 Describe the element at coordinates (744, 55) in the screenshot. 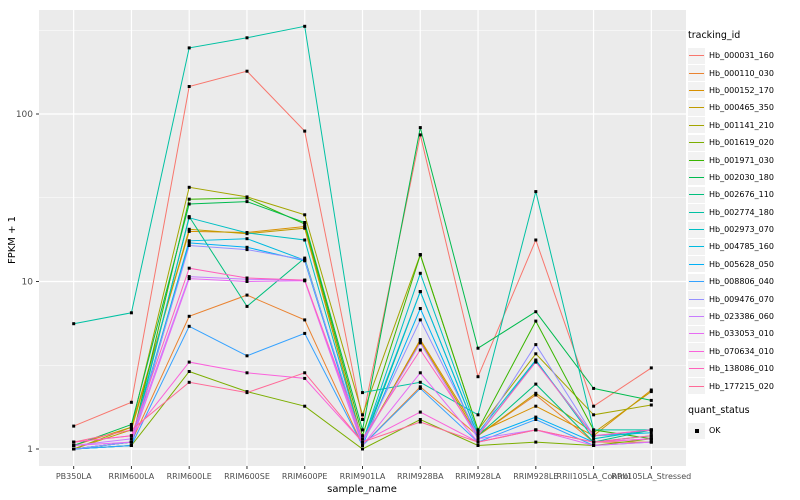

I see `legend-item-Hb_000031_160: Hb_000031_160` at that location.